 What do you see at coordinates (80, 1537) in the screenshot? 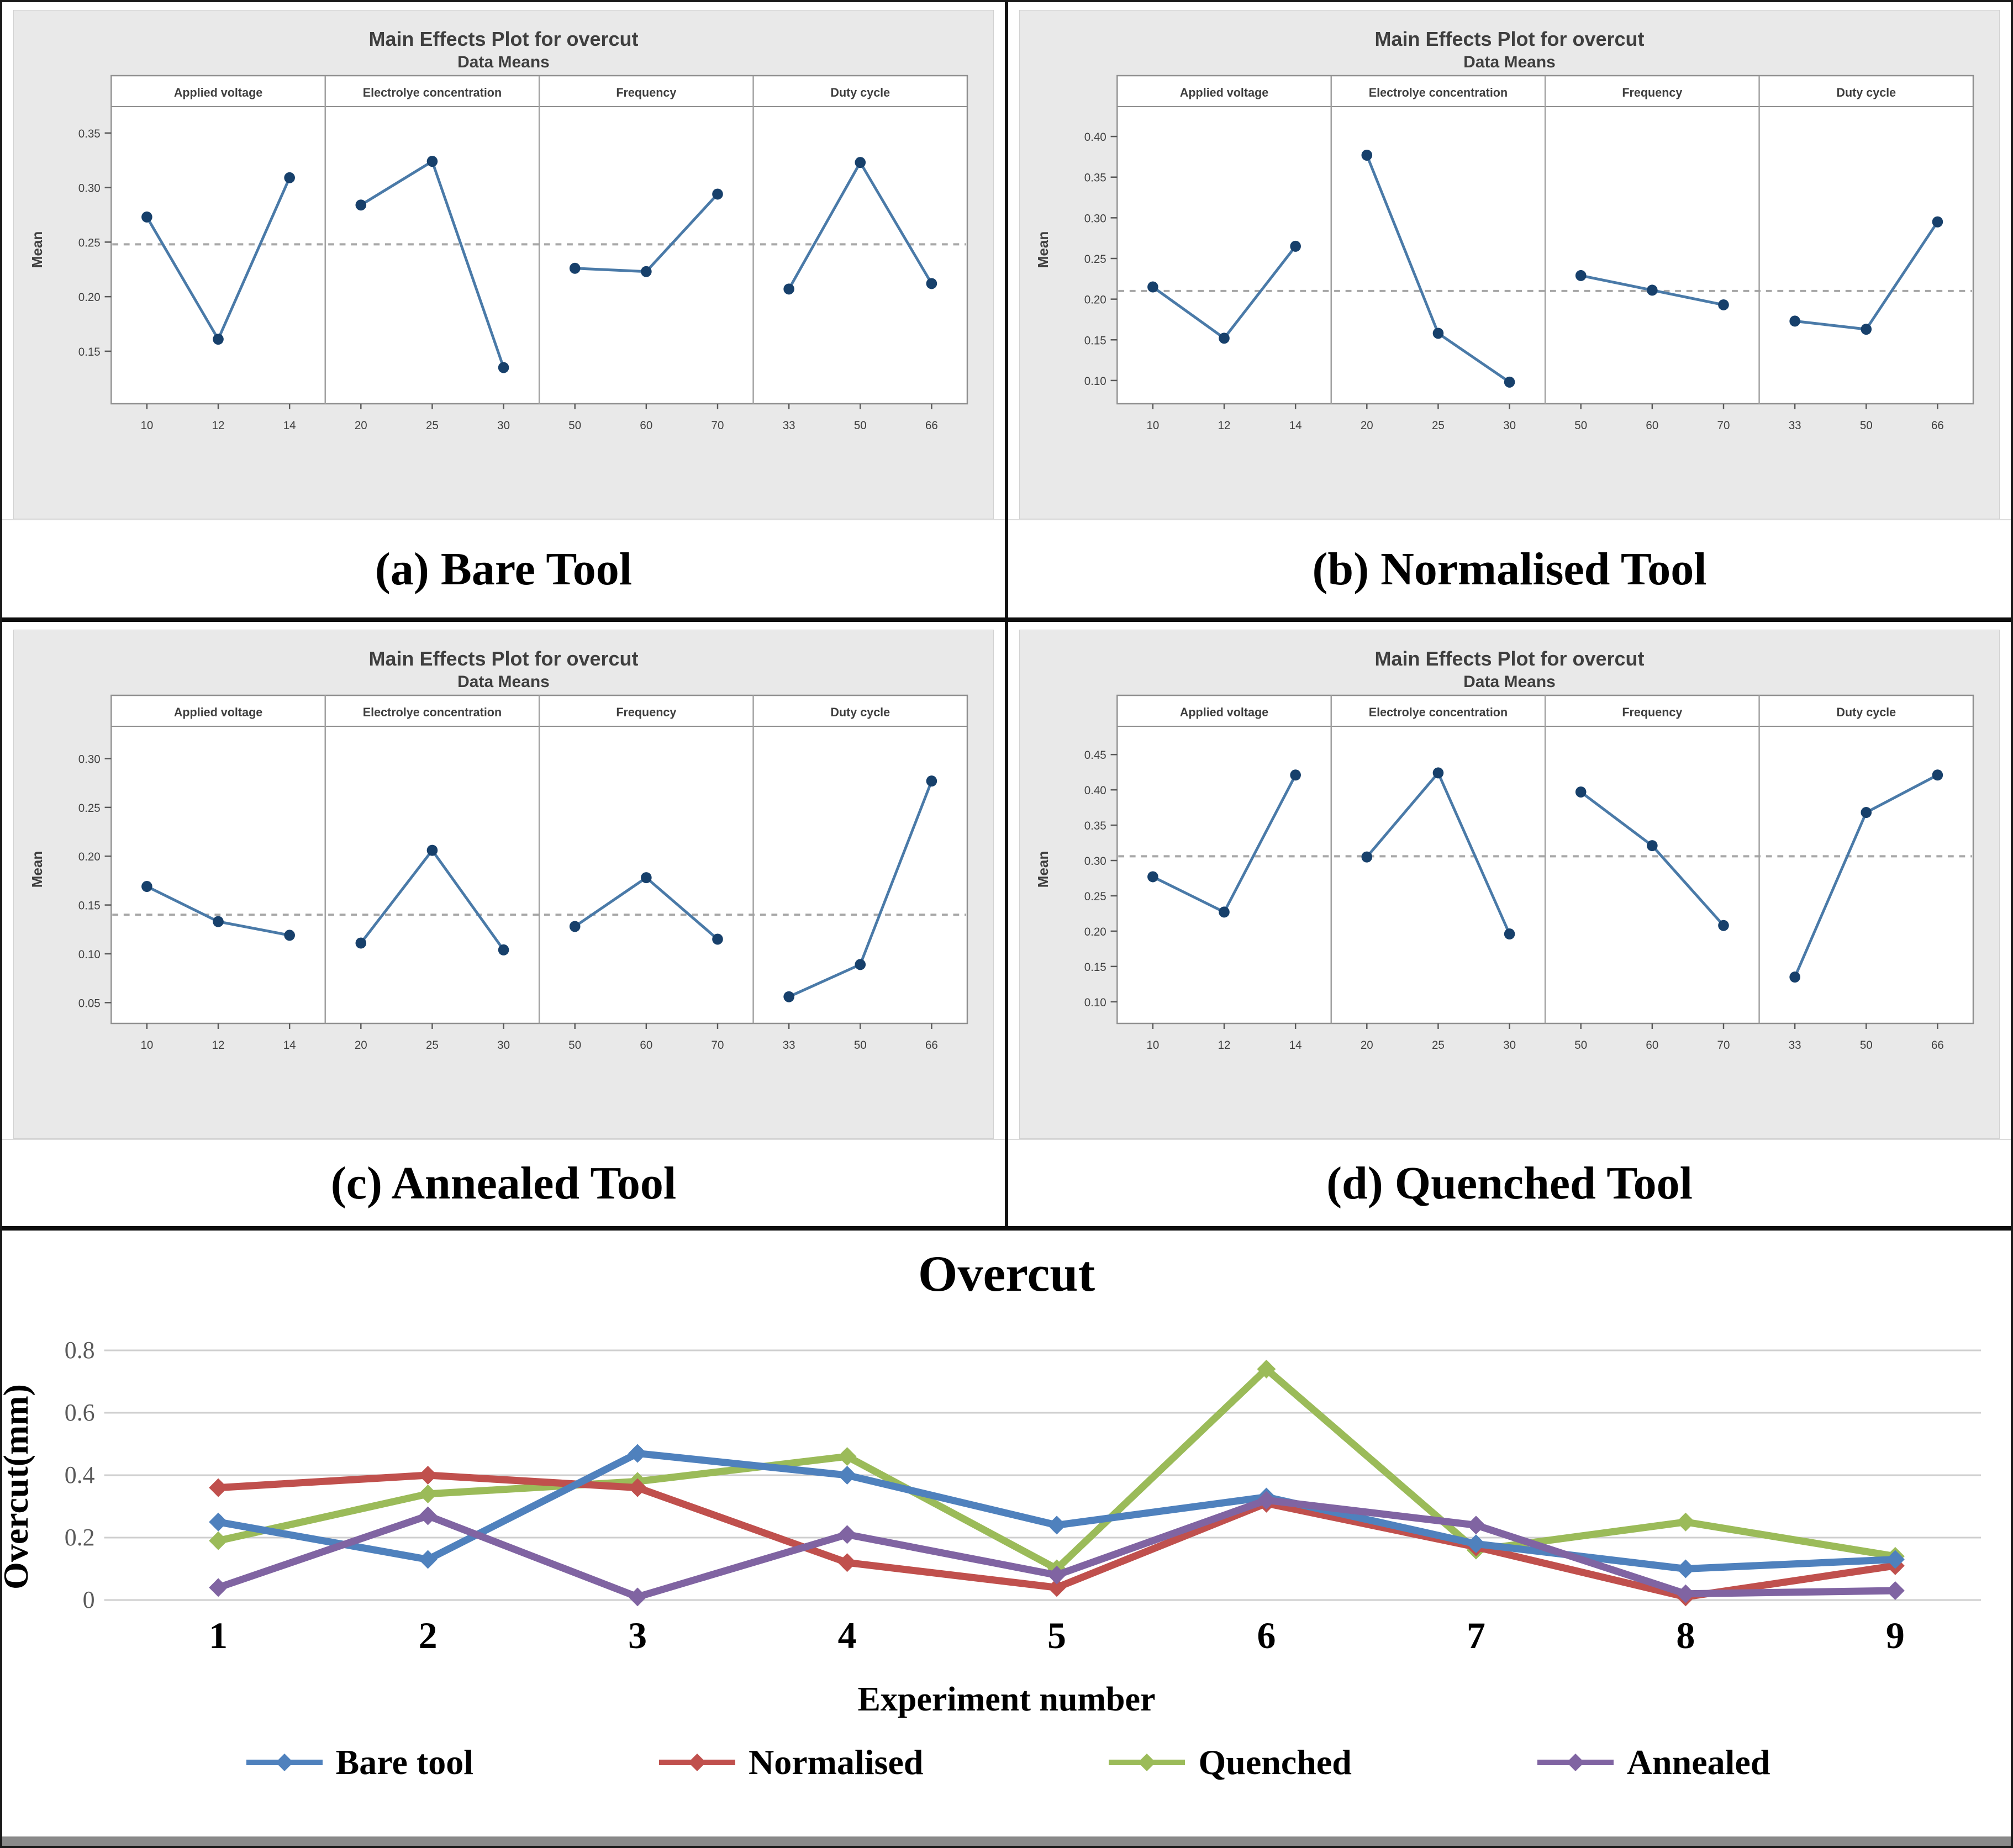
I see `y-tick-label: 0.2` at bounding box center [80, 1537].